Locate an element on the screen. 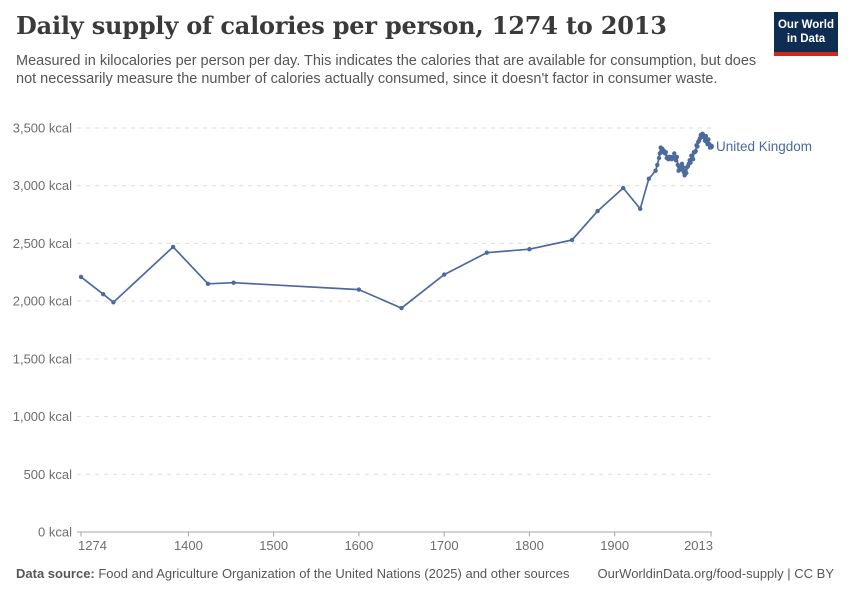  x-axis-tick-label: 2013 is located at coordinates (698, 545).